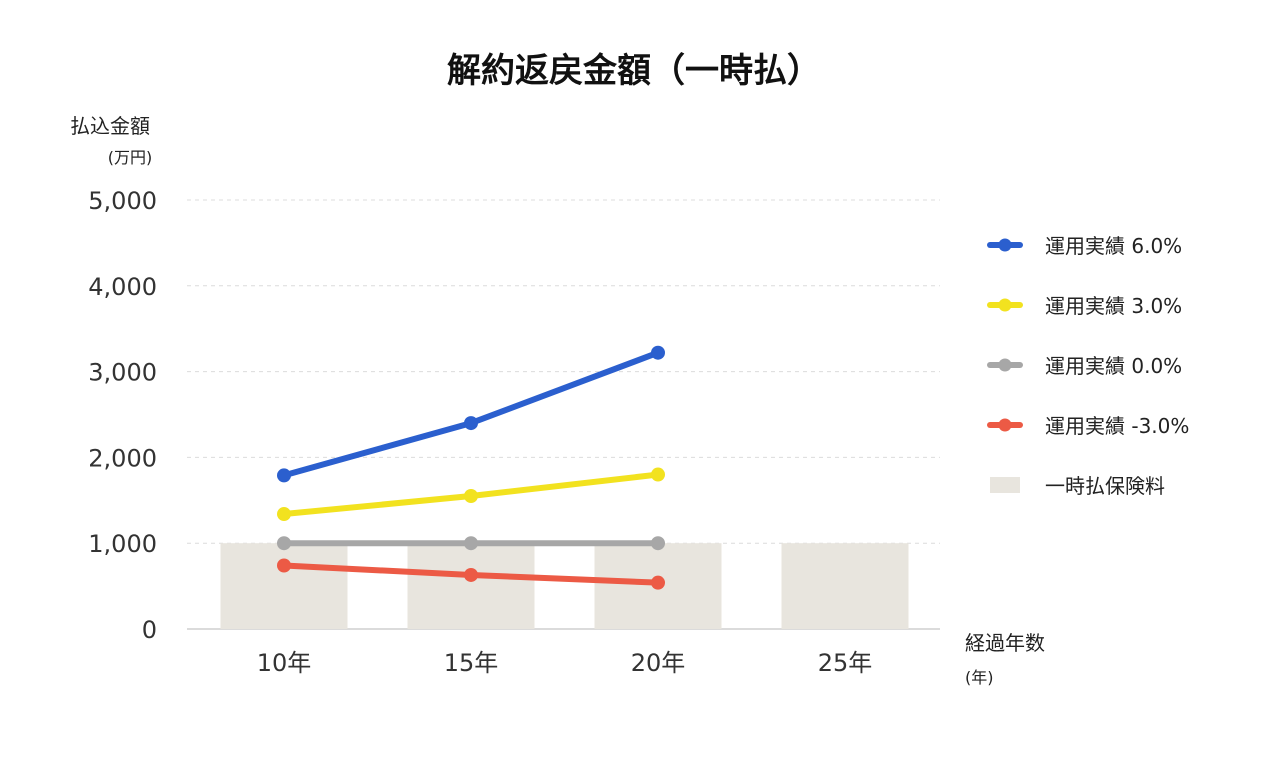  Describe the element at coordinates (122, 415) in the screenshot. I see `y-ticks: 0 1,000 2,000 3,000 4,000 5,000` at that location.